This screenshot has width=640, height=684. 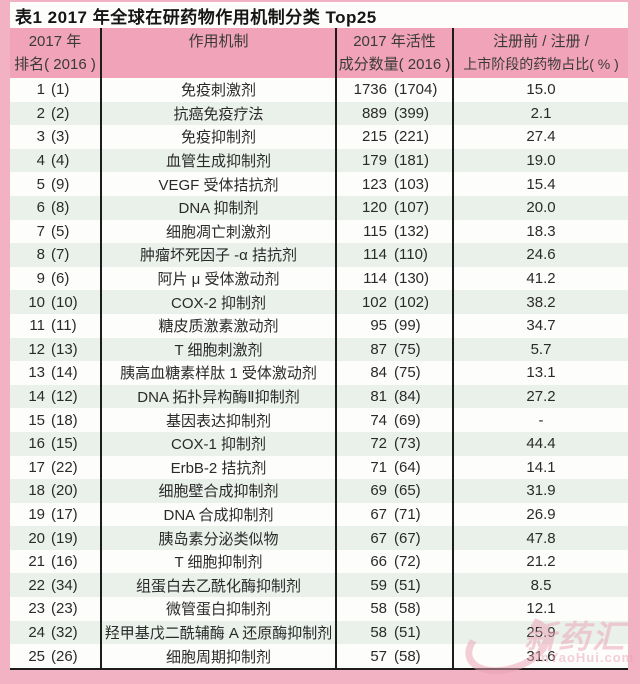 What do you see at coordinates (36, 444) in the screenshot?
I see `rank-2017-value: 16` at bounding box center [36, 444].